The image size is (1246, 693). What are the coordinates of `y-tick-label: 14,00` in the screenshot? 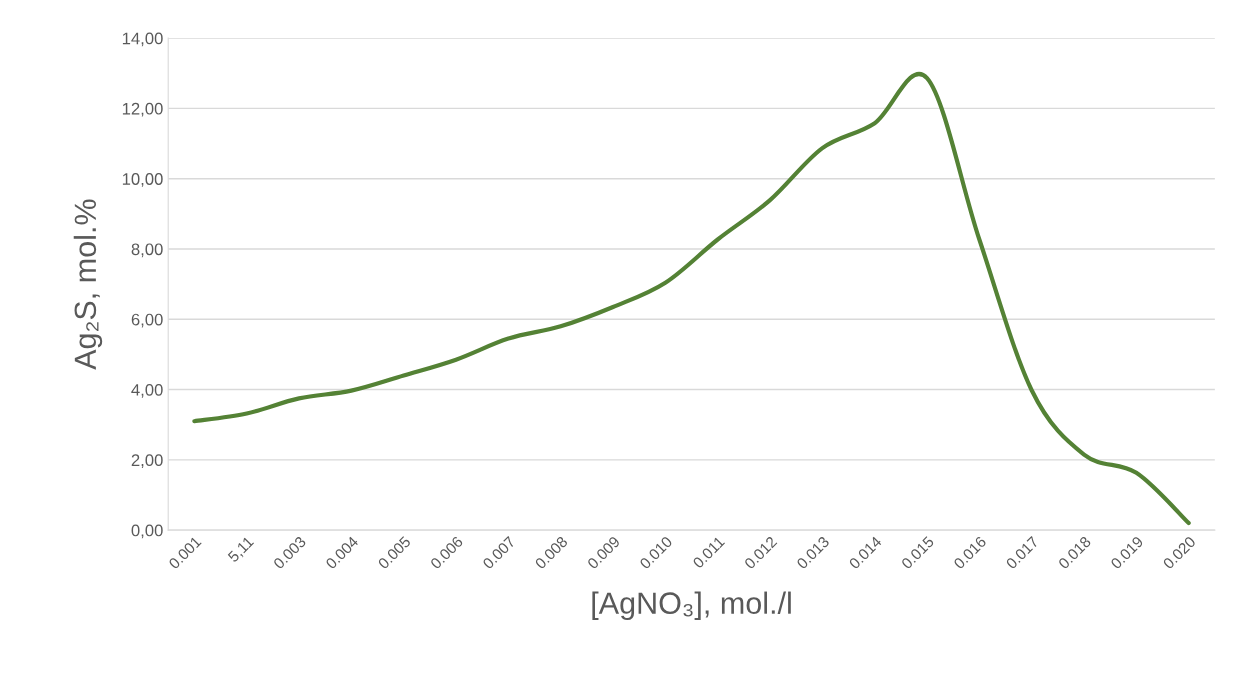 It's located at (142, 39).